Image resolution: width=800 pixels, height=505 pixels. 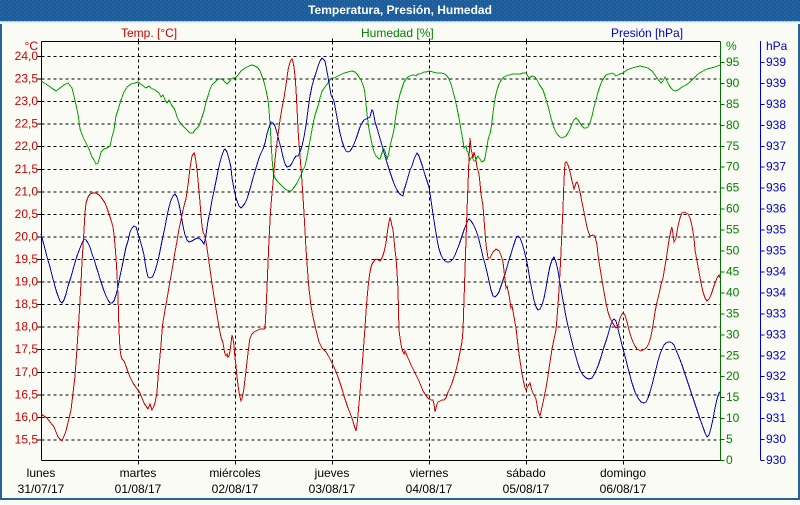 What do you see at coordinates (733, 62) in the screenshot?
I see `svg-text: 95` at bounding box center [733, 62].